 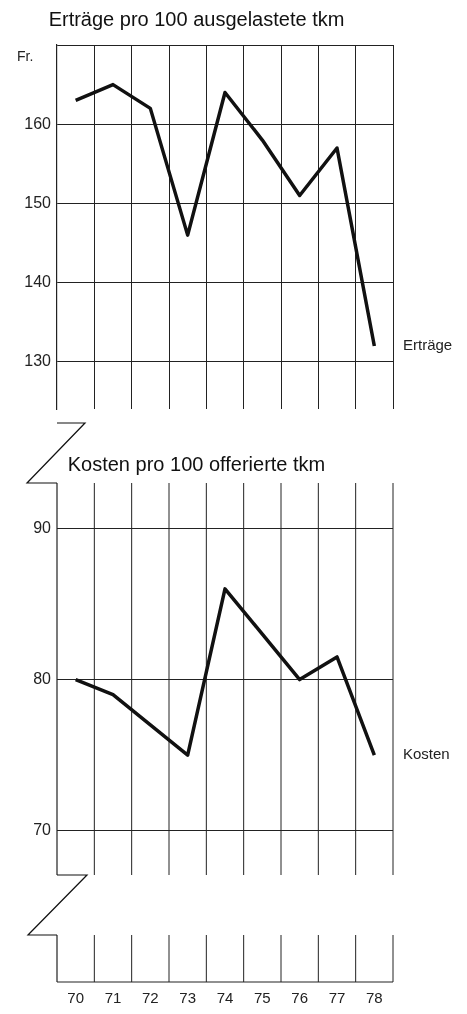 I want to click on y-tick-label: 150, so click(x=38, y=202).